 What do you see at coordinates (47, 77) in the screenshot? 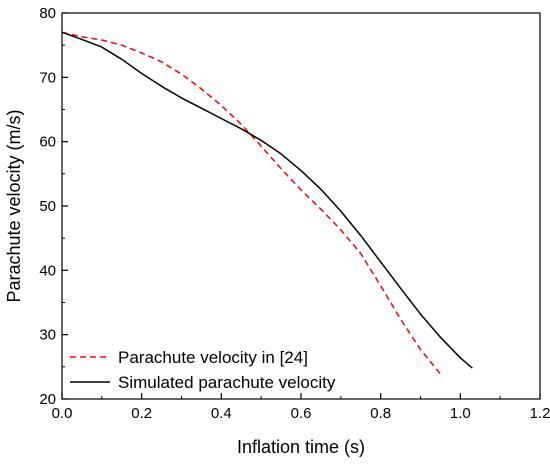
I see `y-tick-label: 70` at bounding box center [47, 77].